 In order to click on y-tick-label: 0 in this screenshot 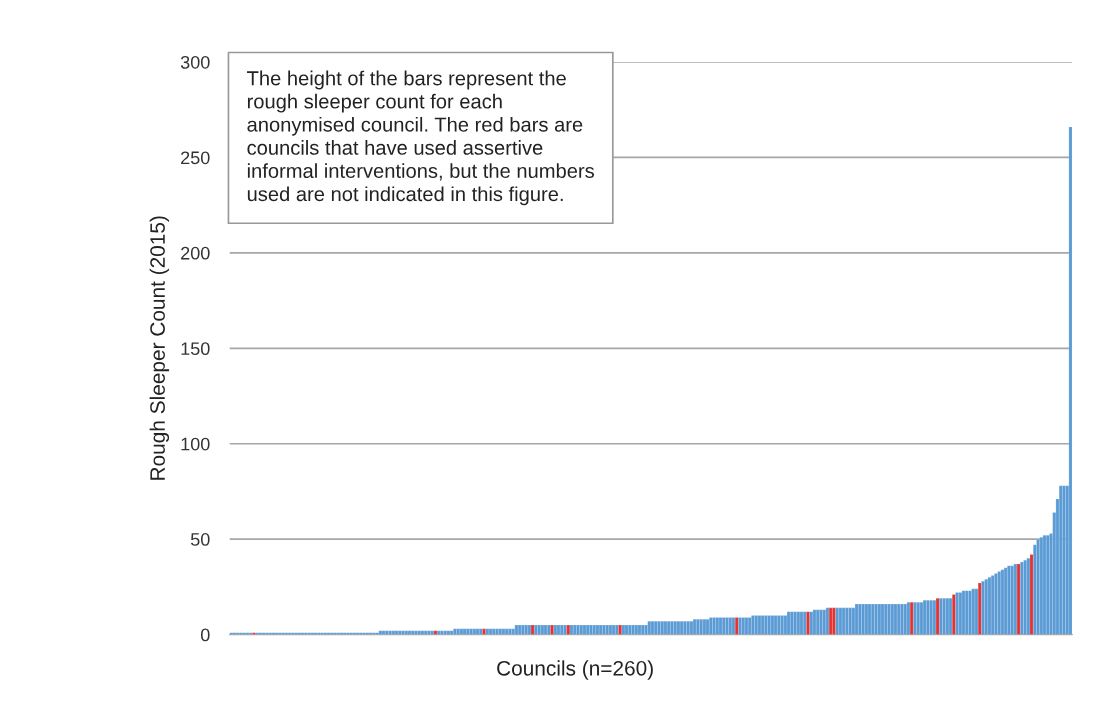, I will do `click(205, 635)`.